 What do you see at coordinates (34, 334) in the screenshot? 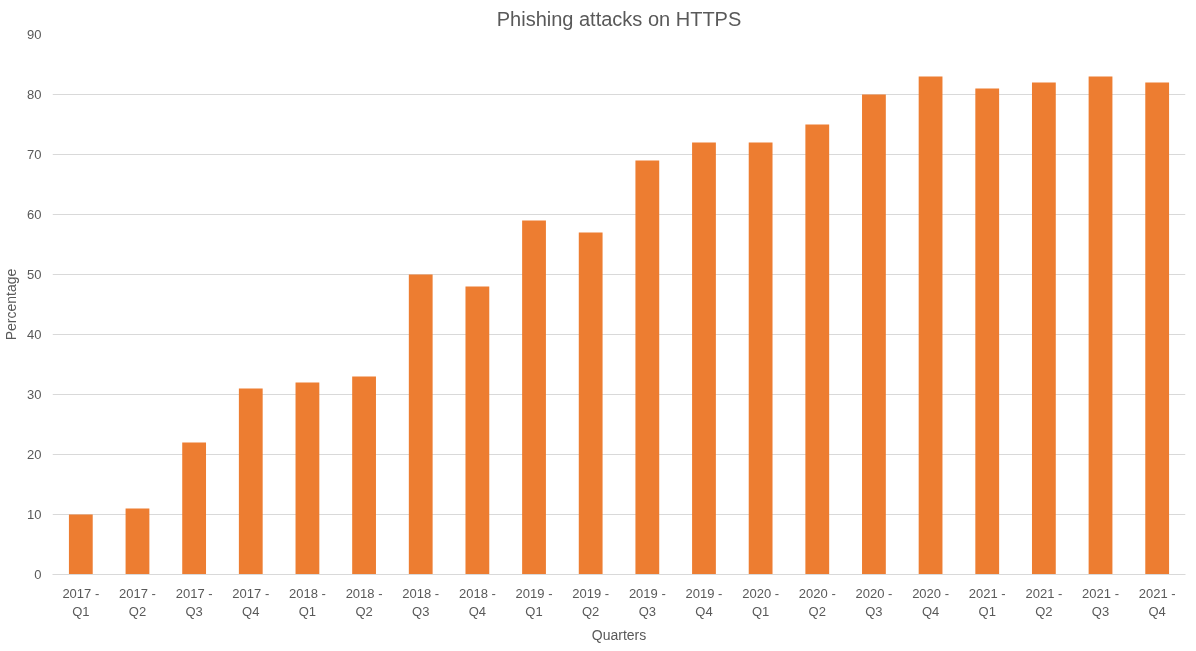
I see `y-tick-label: 40` at bounding box center [34, 334].